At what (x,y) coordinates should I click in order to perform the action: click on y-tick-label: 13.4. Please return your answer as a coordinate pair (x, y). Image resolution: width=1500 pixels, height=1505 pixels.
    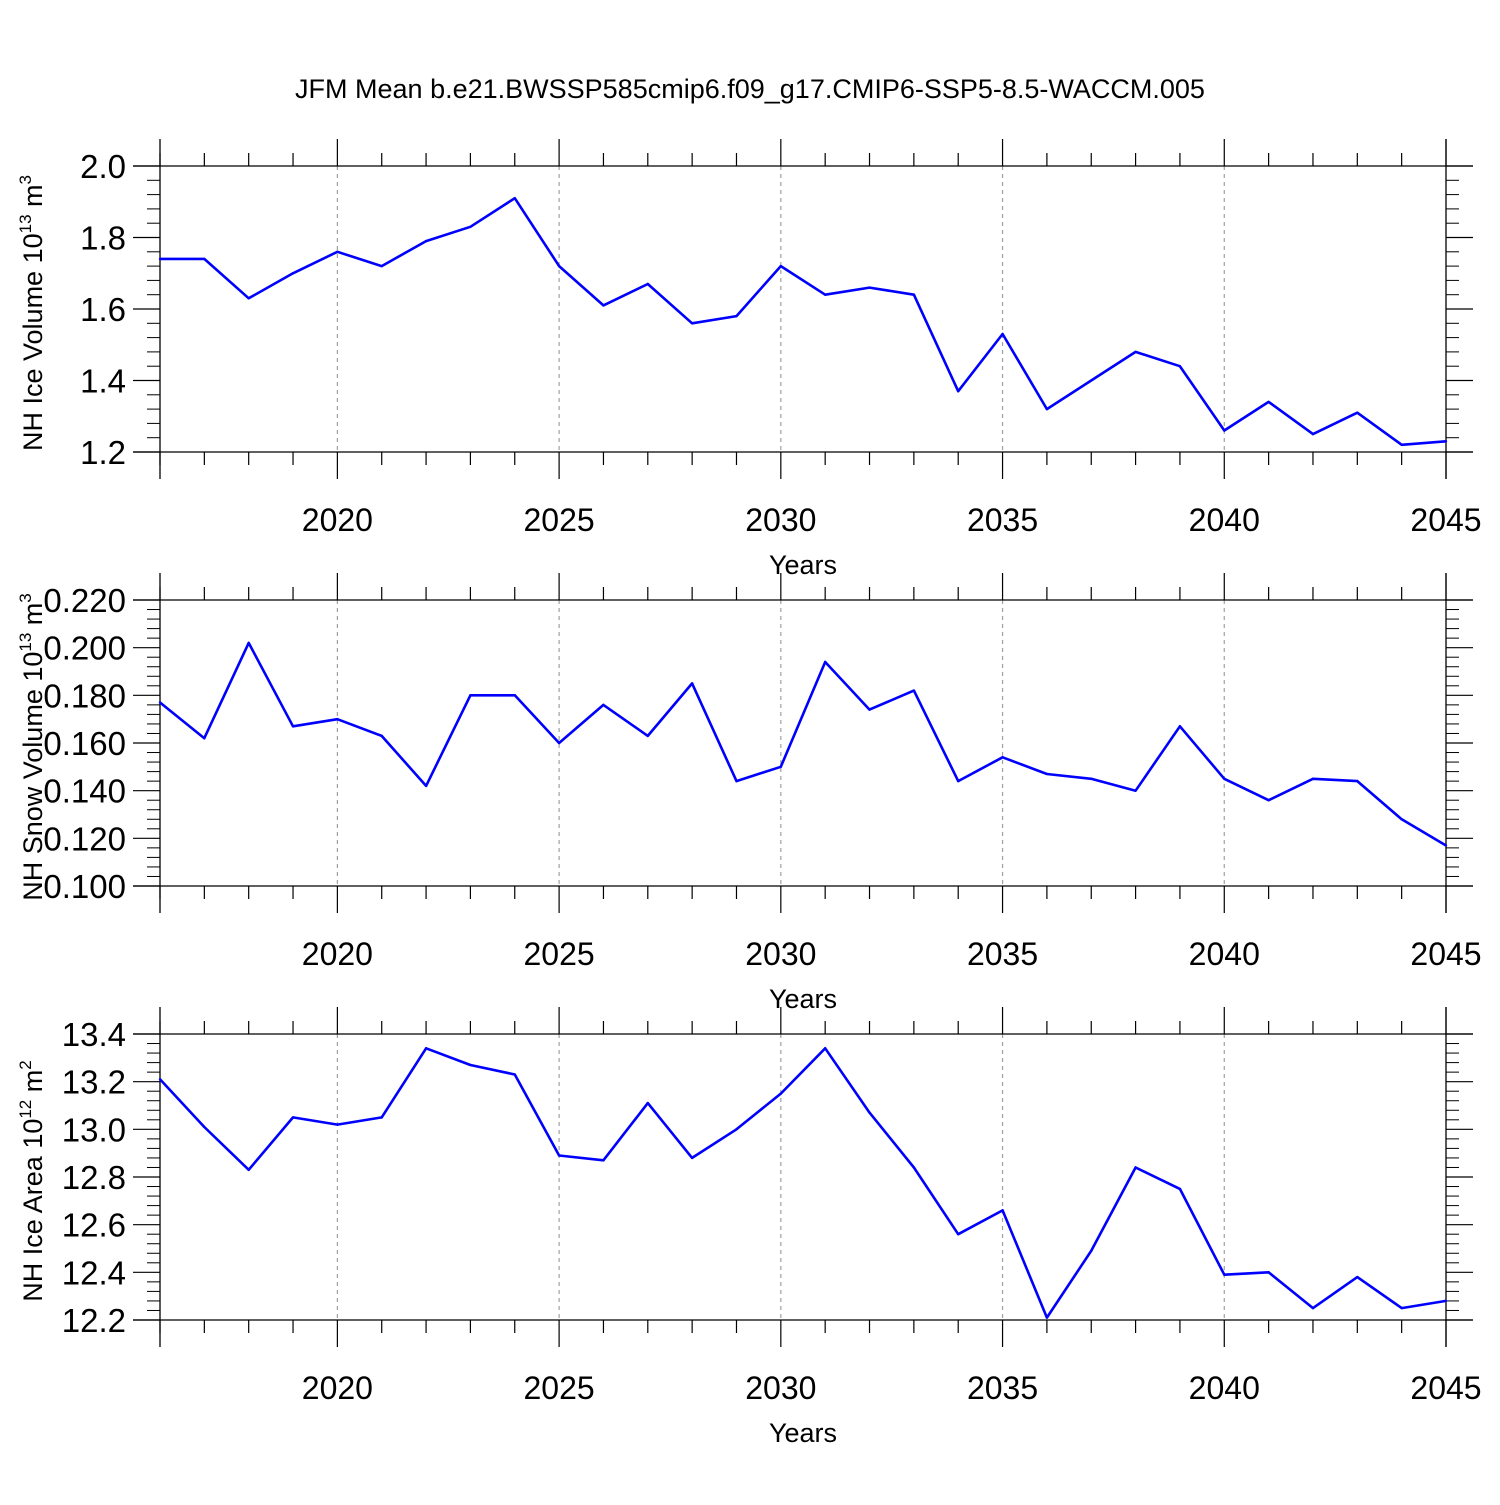
    Looking at the image, I should click on (94, 1034).